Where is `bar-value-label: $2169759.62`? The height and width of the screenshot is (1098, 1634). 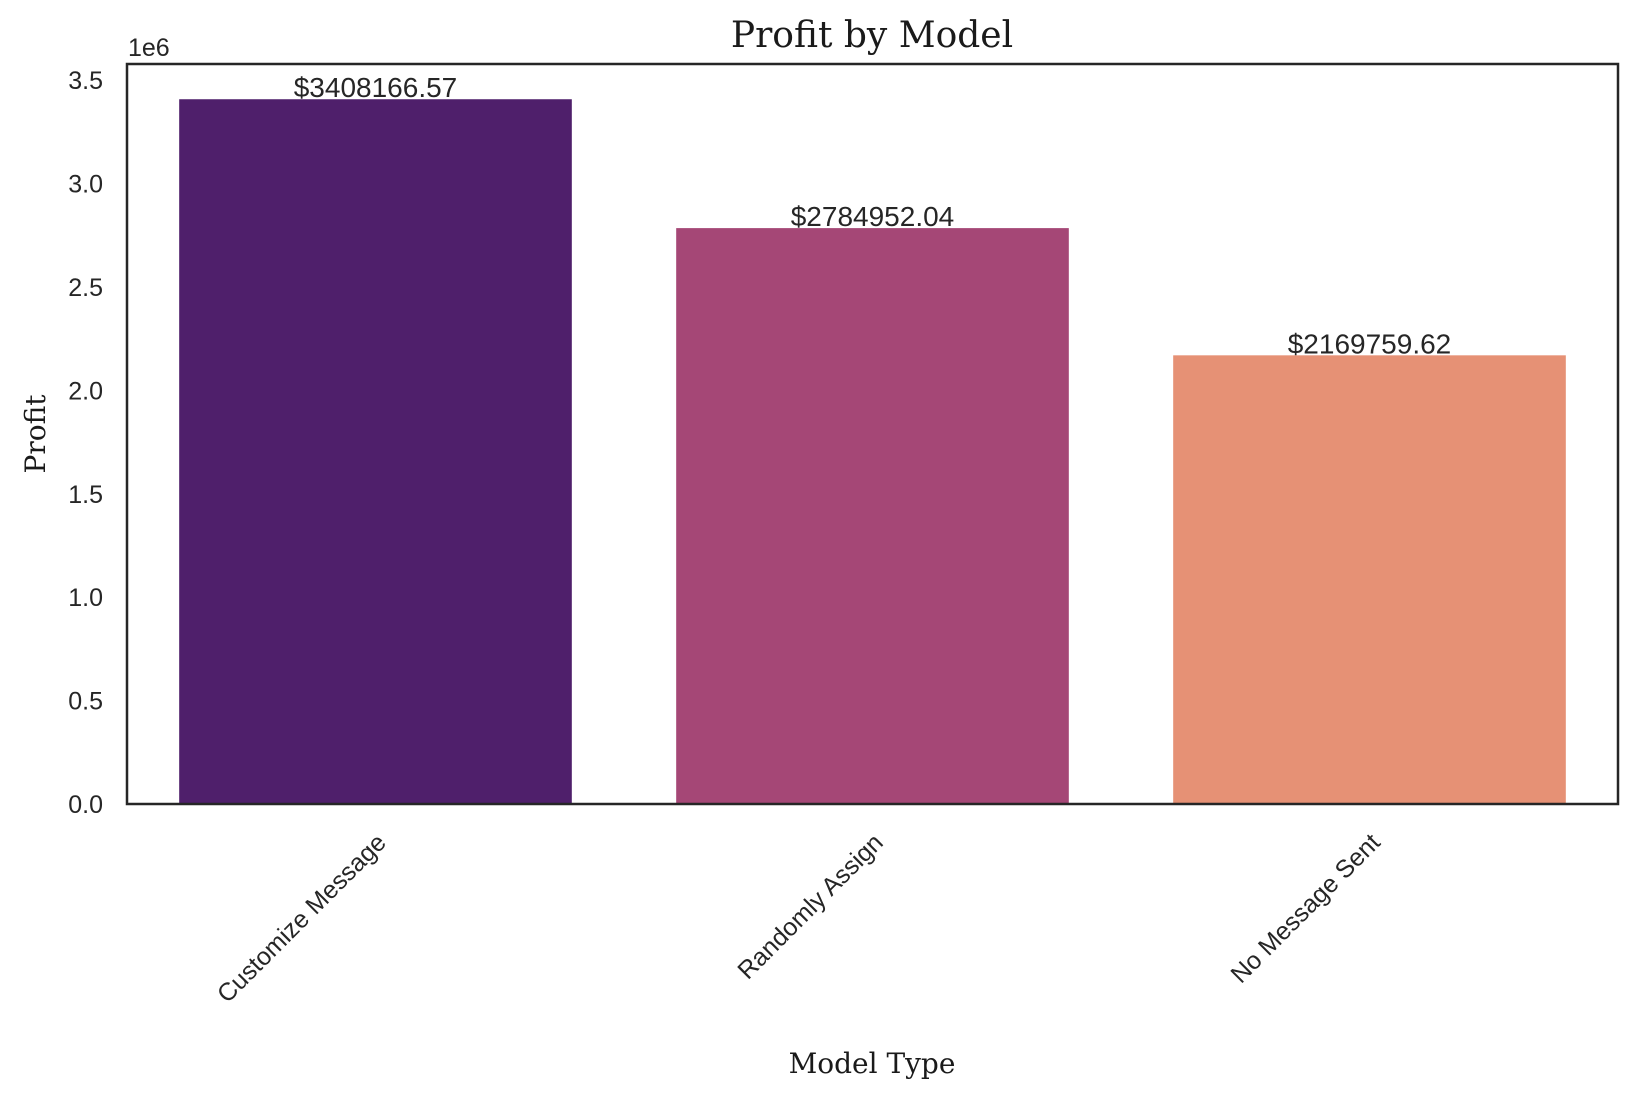
bar-value-label: $2169759.62 is located at coordinates (1370, 343).